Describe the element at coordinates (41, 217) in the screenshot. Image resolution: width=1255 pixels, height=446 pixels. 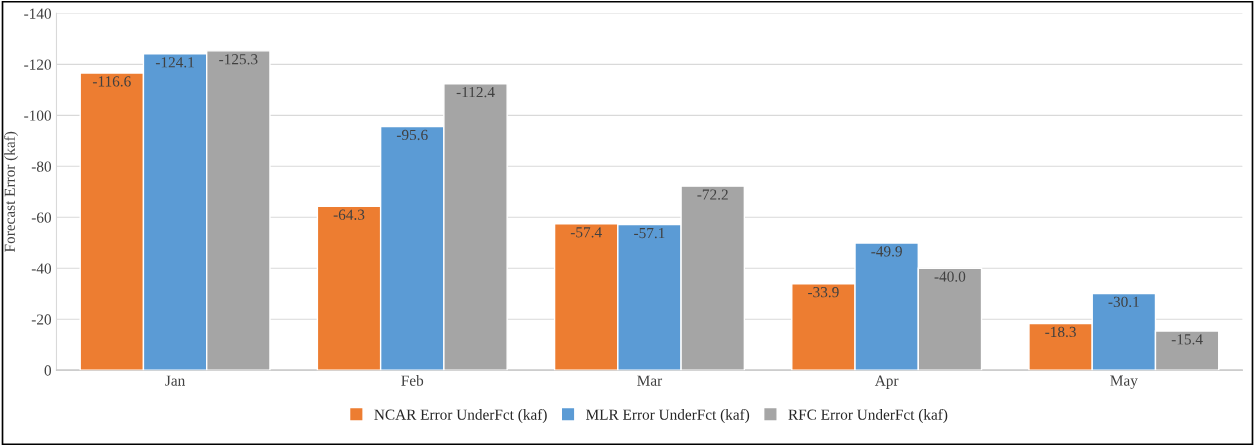
I see `y-tick-label: -60` at that location.